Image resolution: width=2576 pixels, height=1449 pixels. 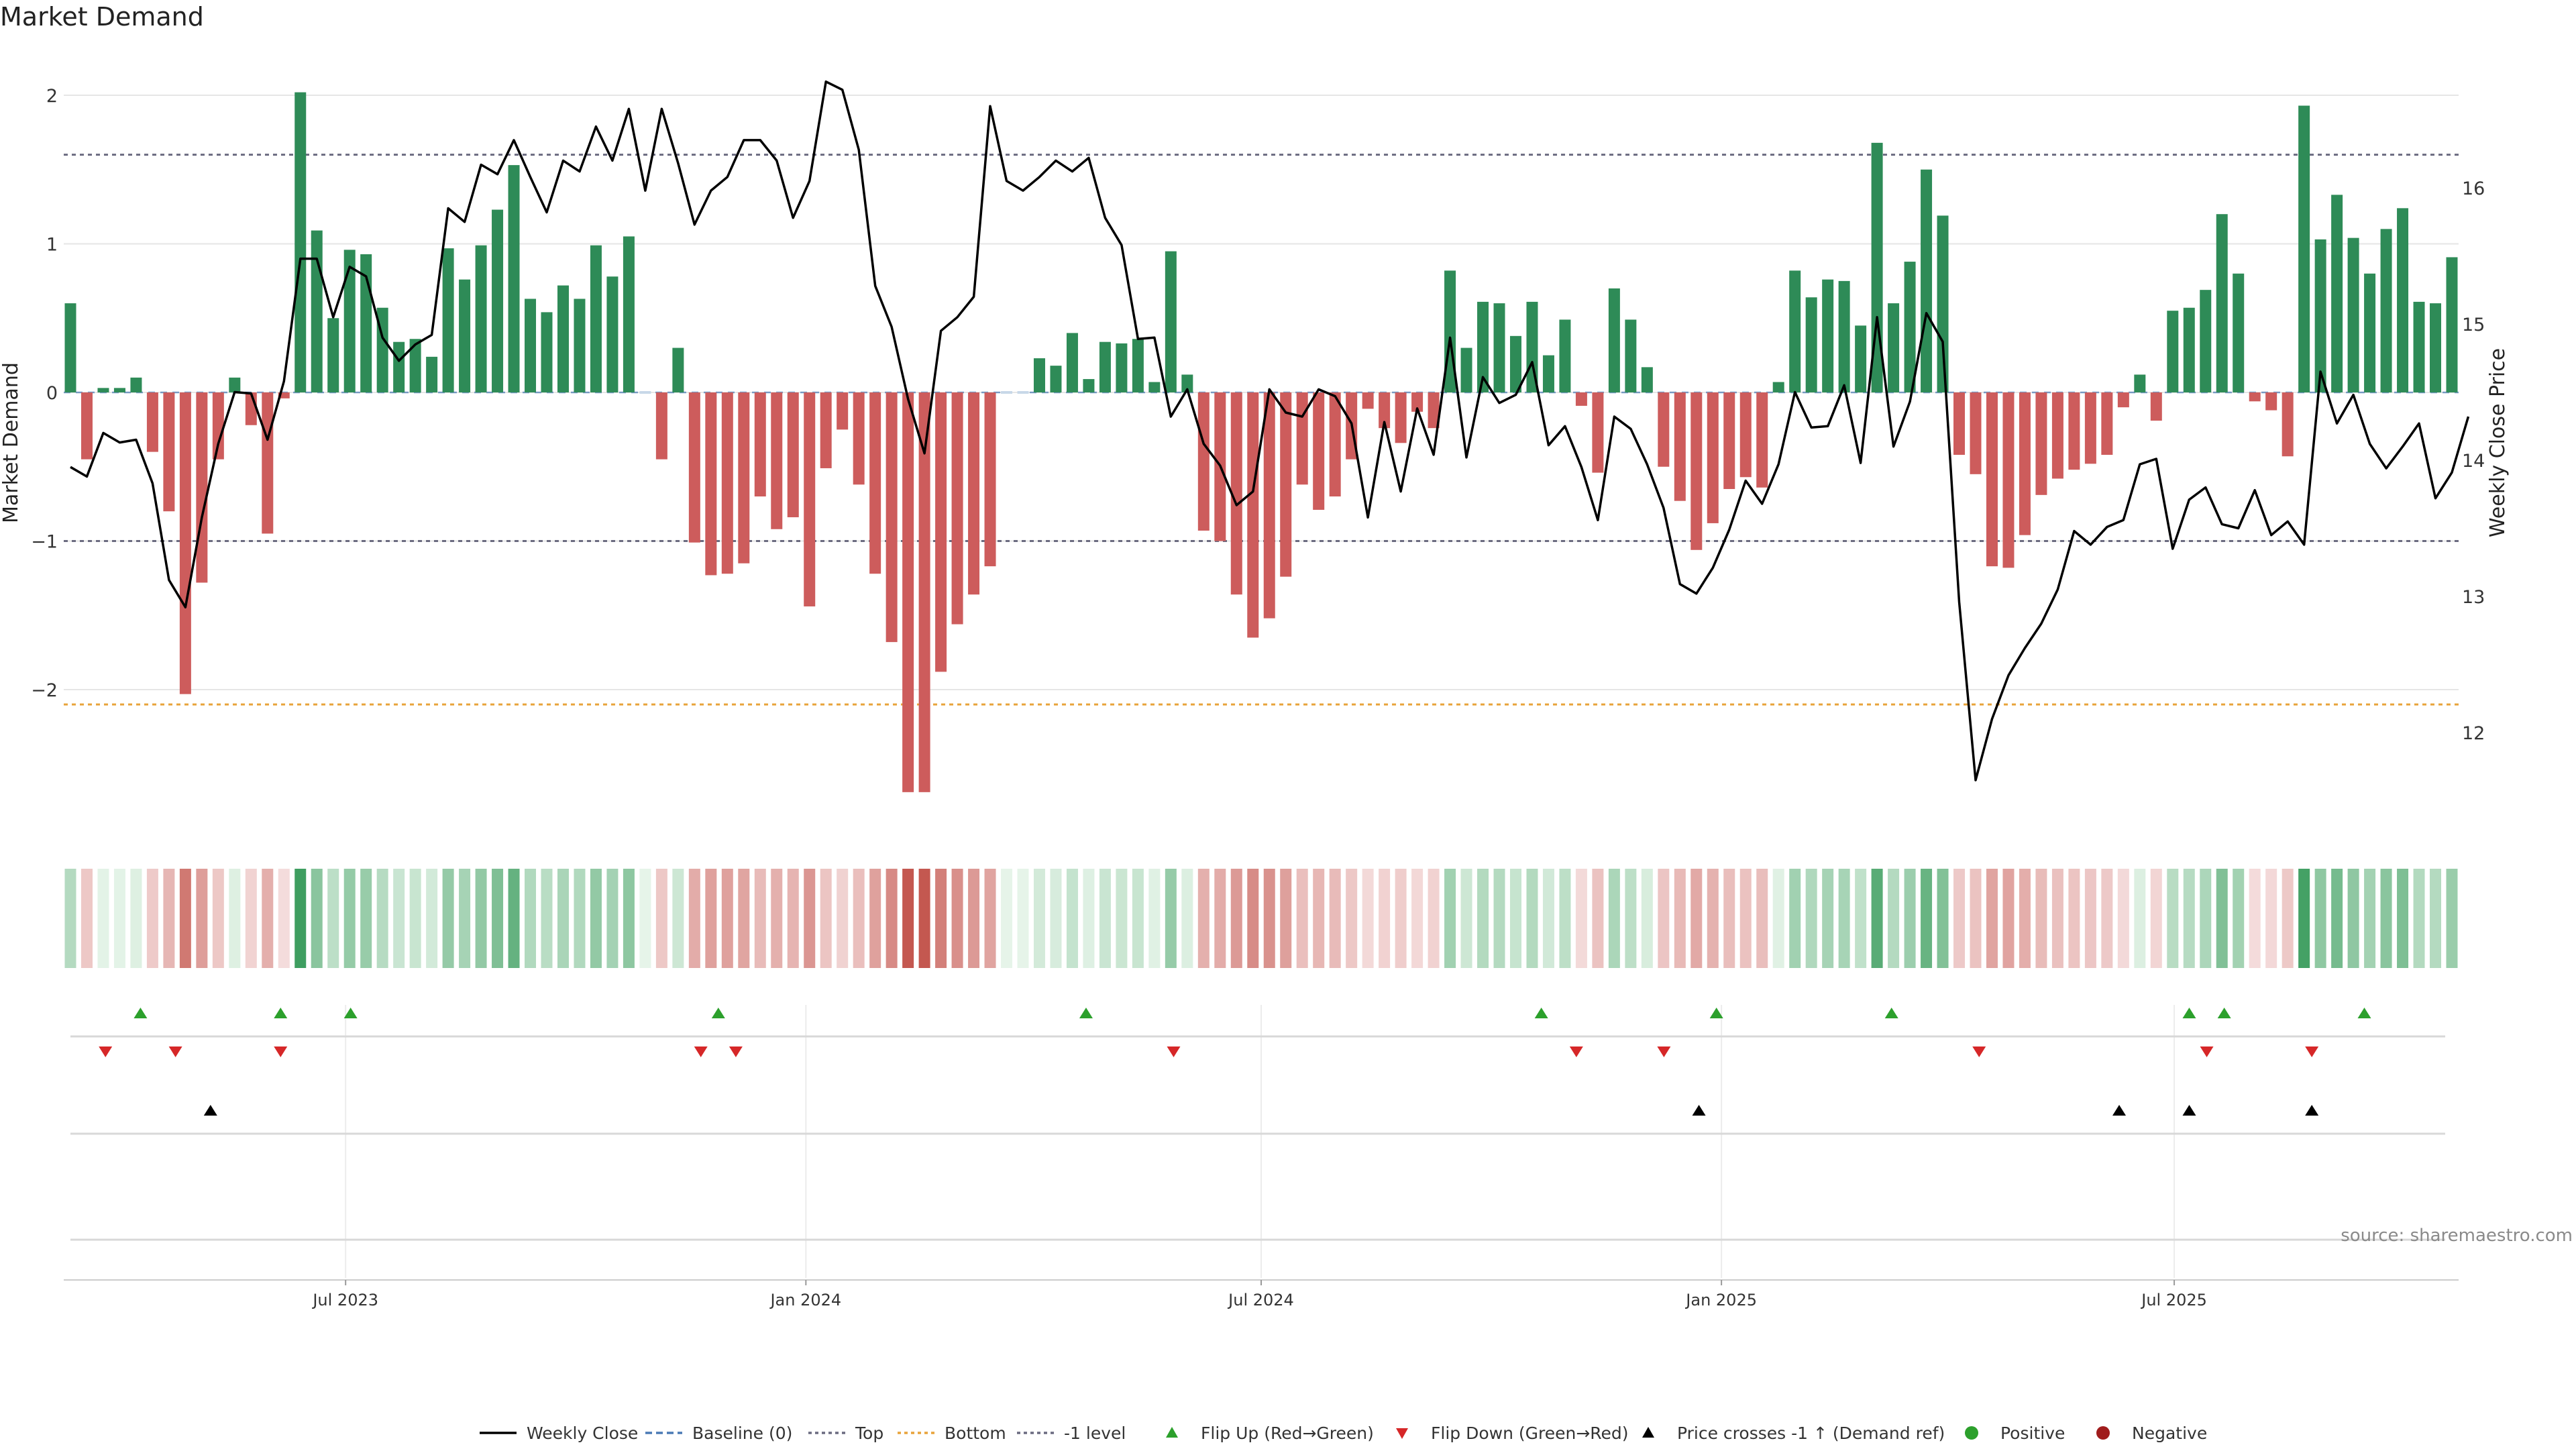 What do you see at coordinates (742, 1433) in the screenshot?
I see `legend-label: Baseline (0)` at bounding box center [742, 1433].